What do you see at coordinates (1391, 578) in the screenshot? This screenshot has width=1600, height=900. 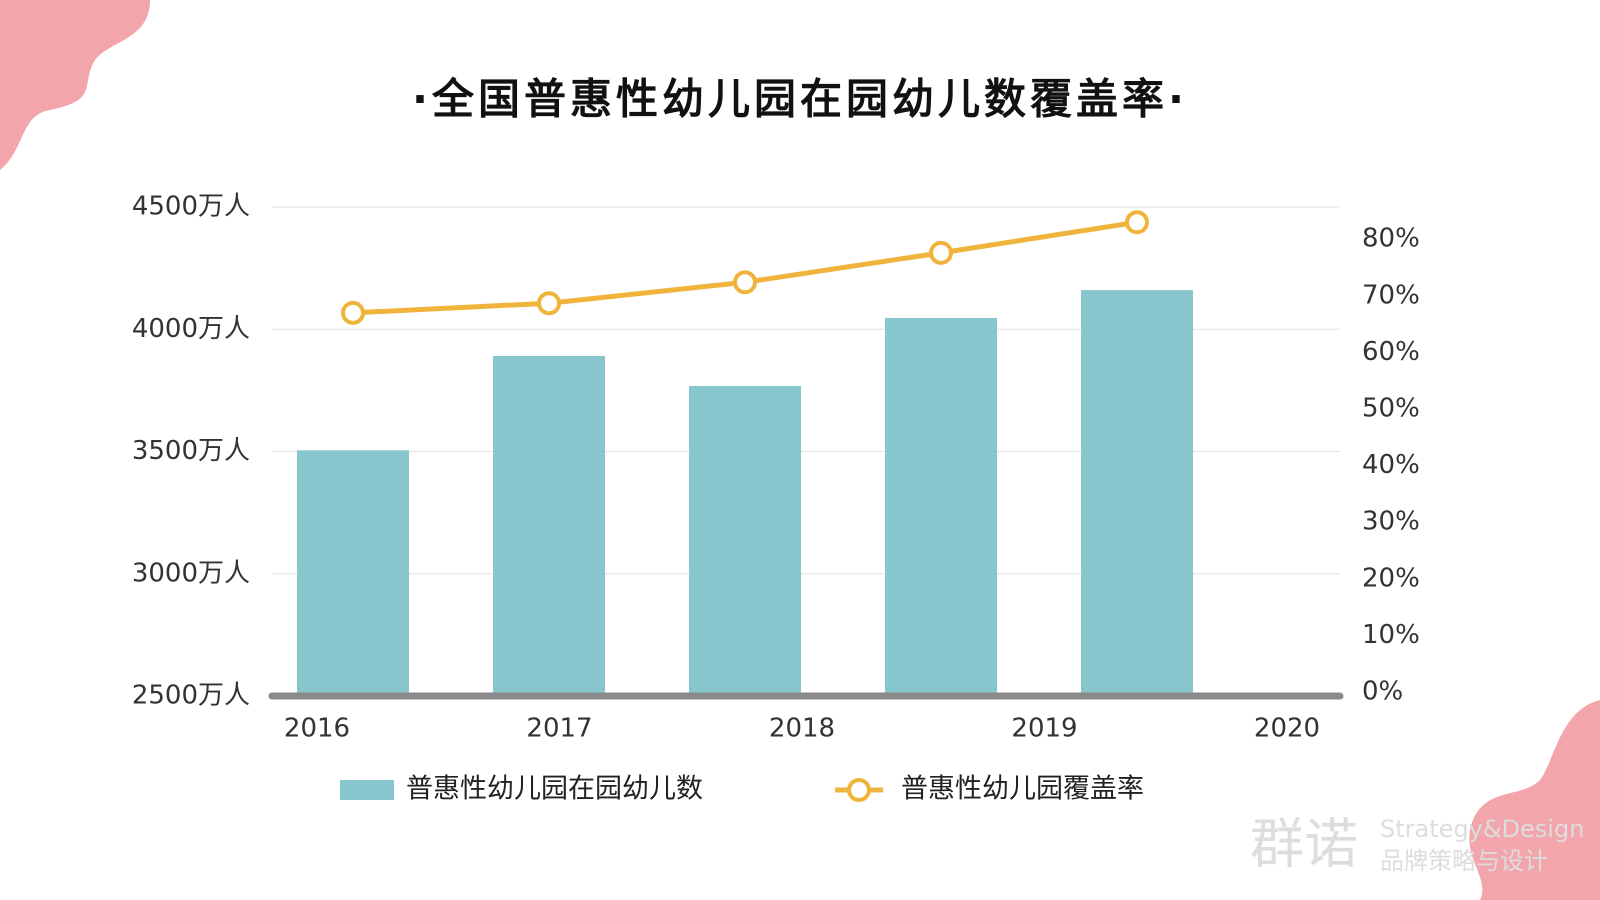 I see `y2-tick-label: 20%` at bounding box center [1391, 578].